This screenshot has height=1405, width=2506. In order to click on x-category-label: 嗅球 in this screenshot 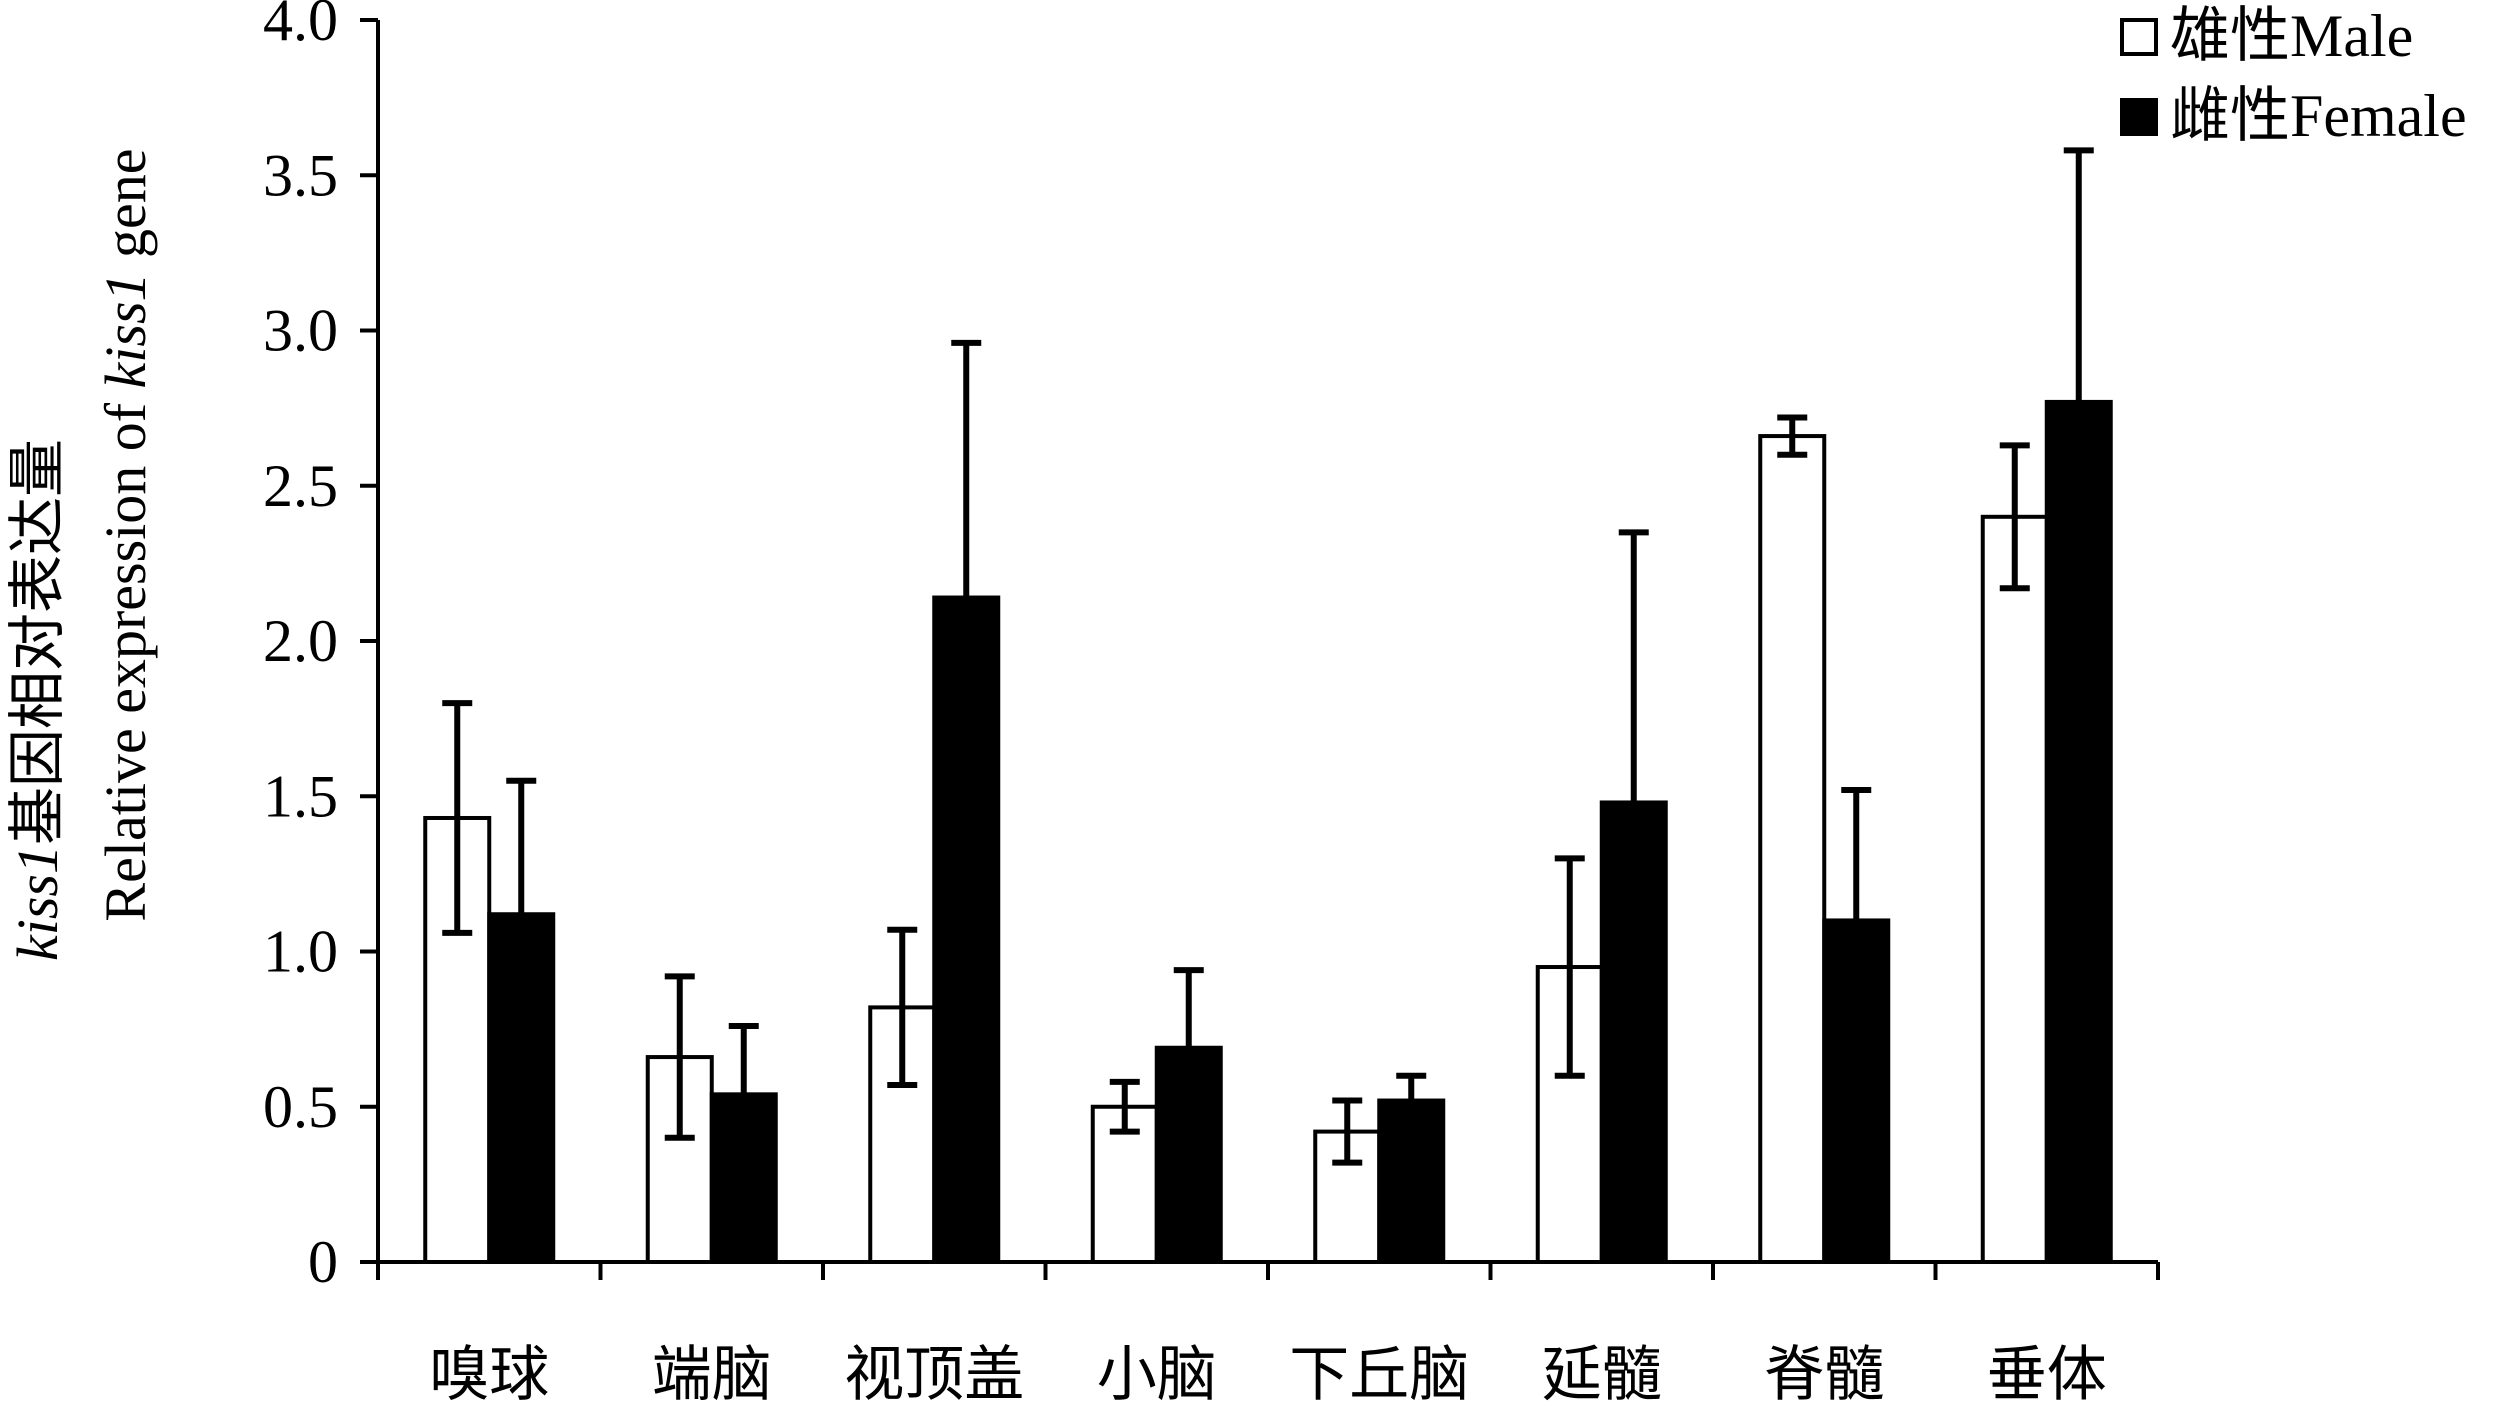, I will do `click(489, 1373)`.